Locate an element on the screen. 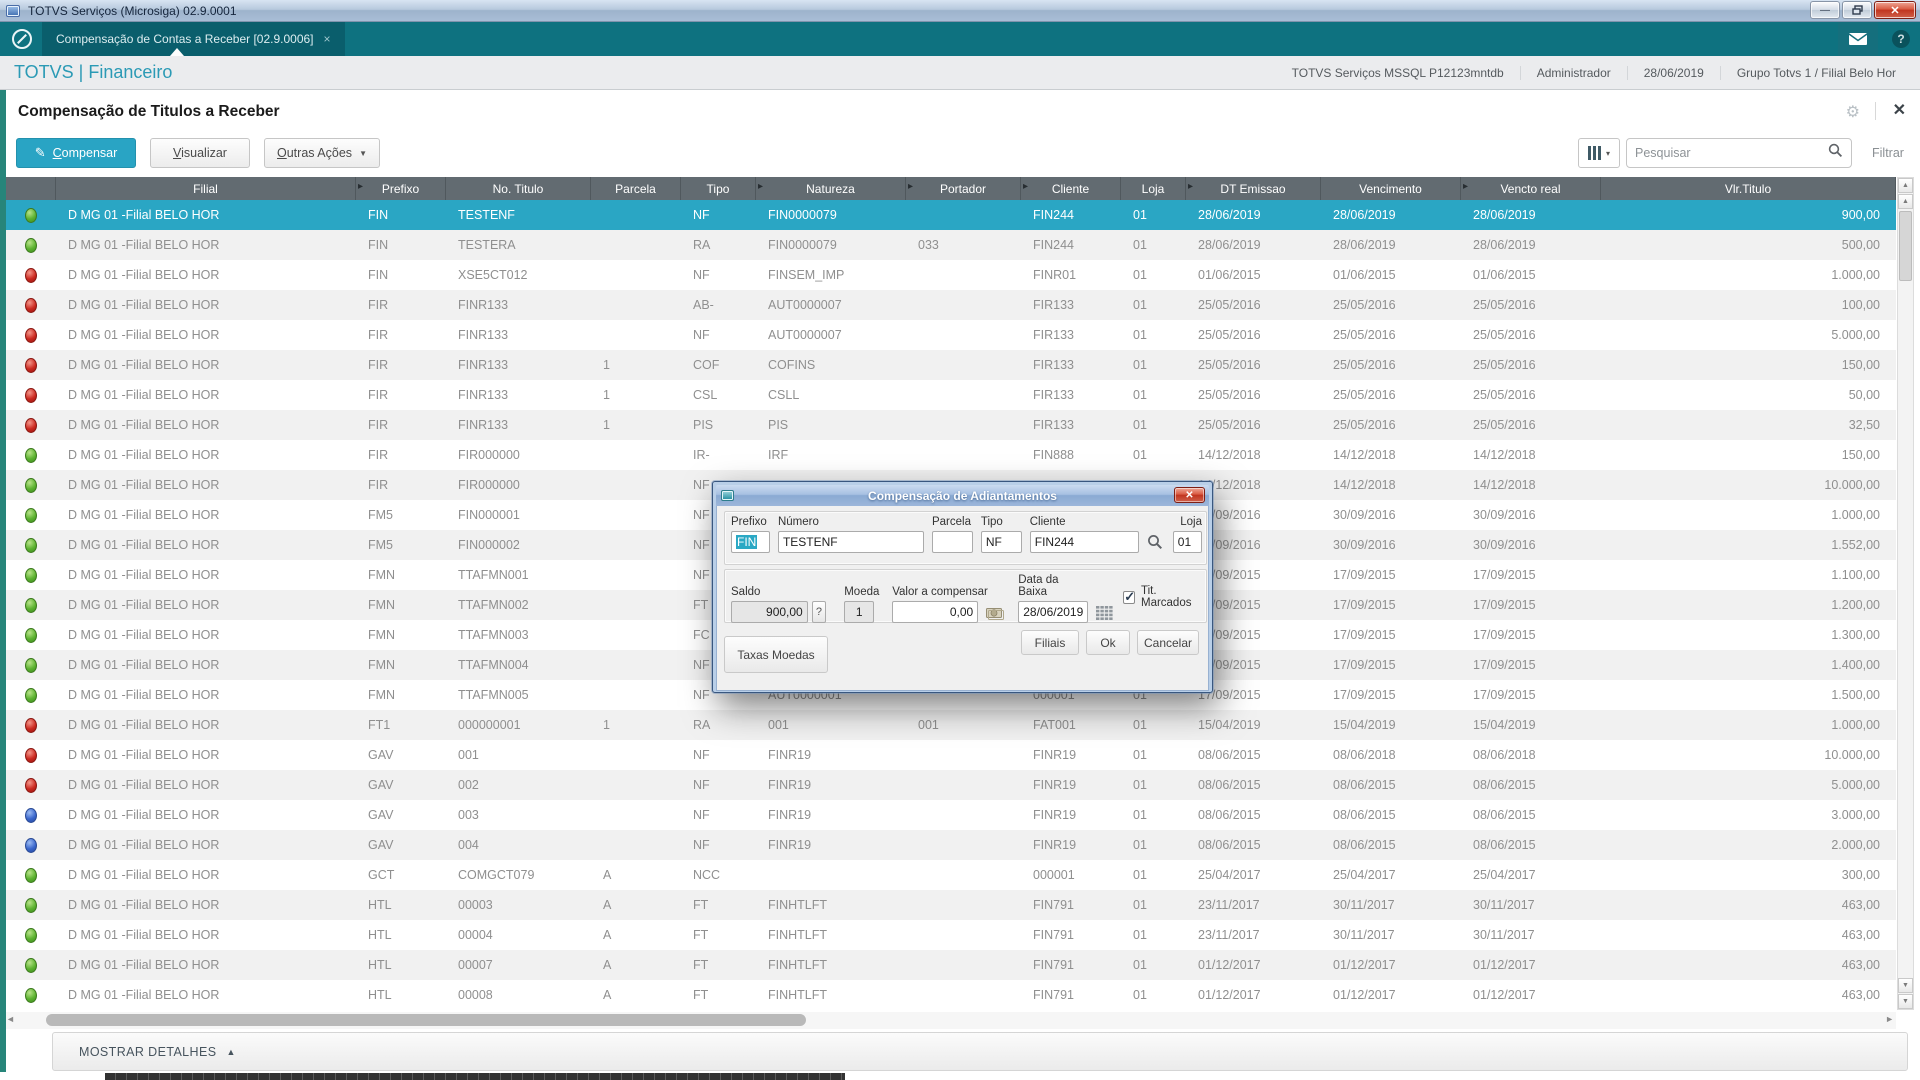 The height and width of the screenshot is (1080, 1920). visualizar-button: Visualizar is located at coordinates (200, 153).